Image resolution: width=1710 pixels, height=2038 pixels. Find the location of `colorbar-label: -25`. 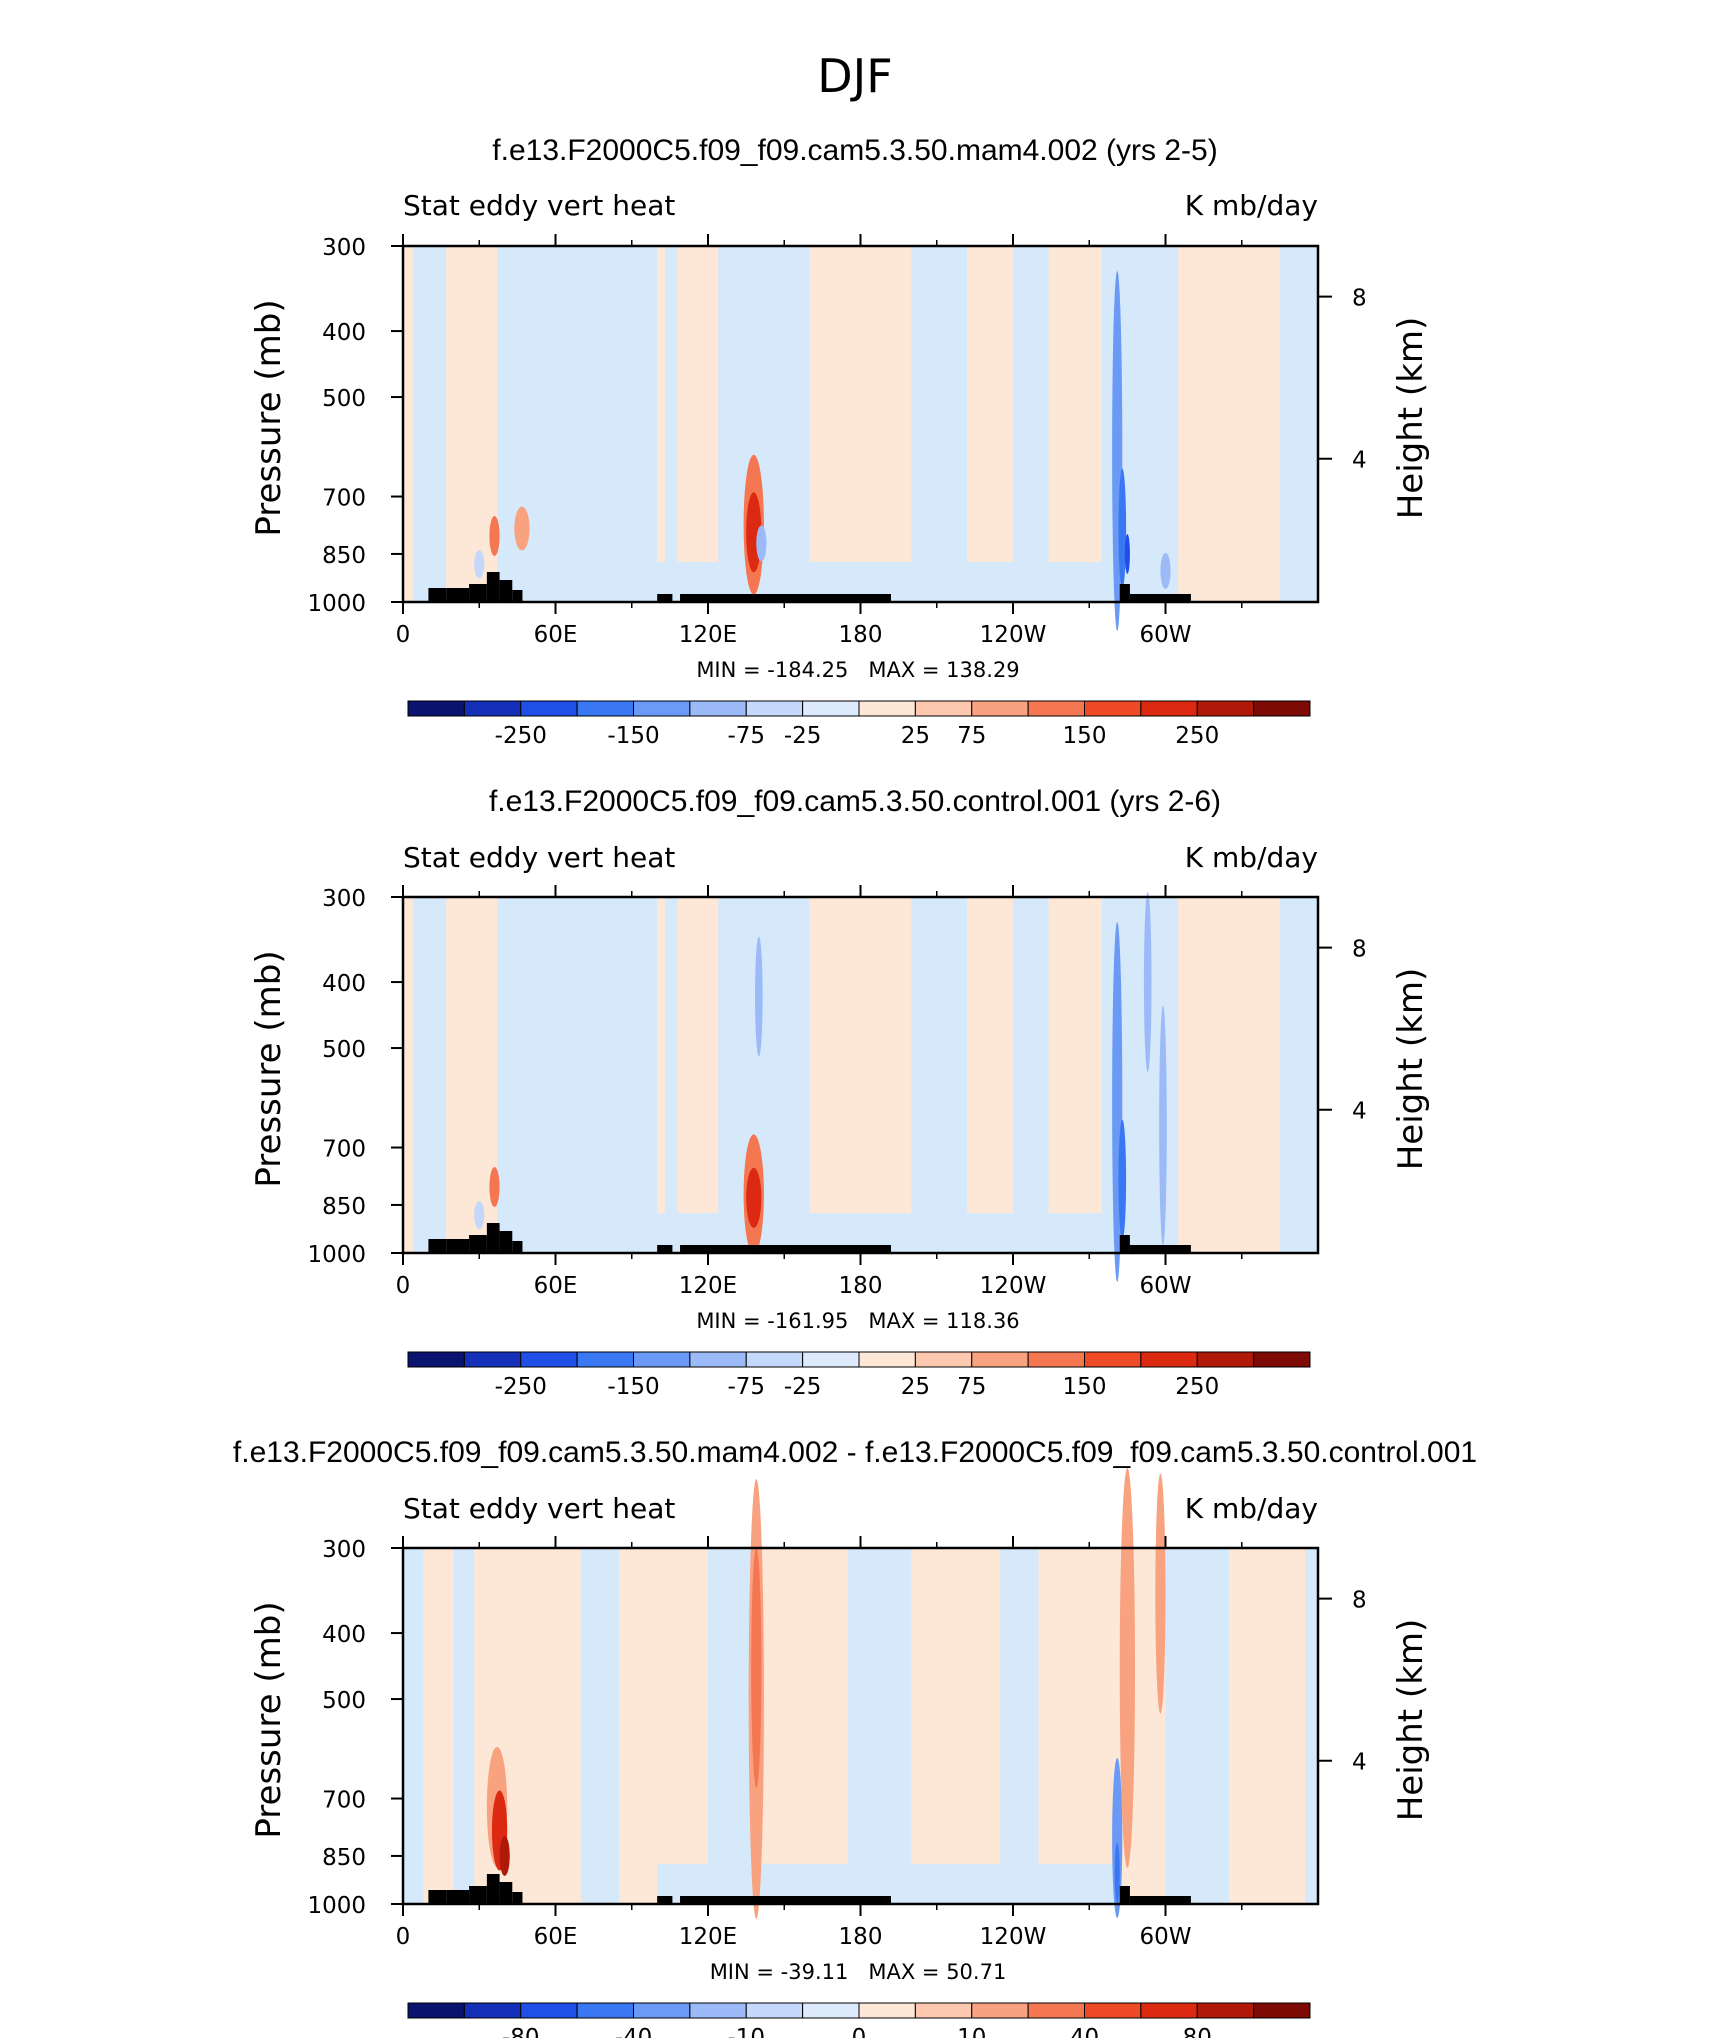

colorbar-label: -25 is located at coordinates (803, 1387).